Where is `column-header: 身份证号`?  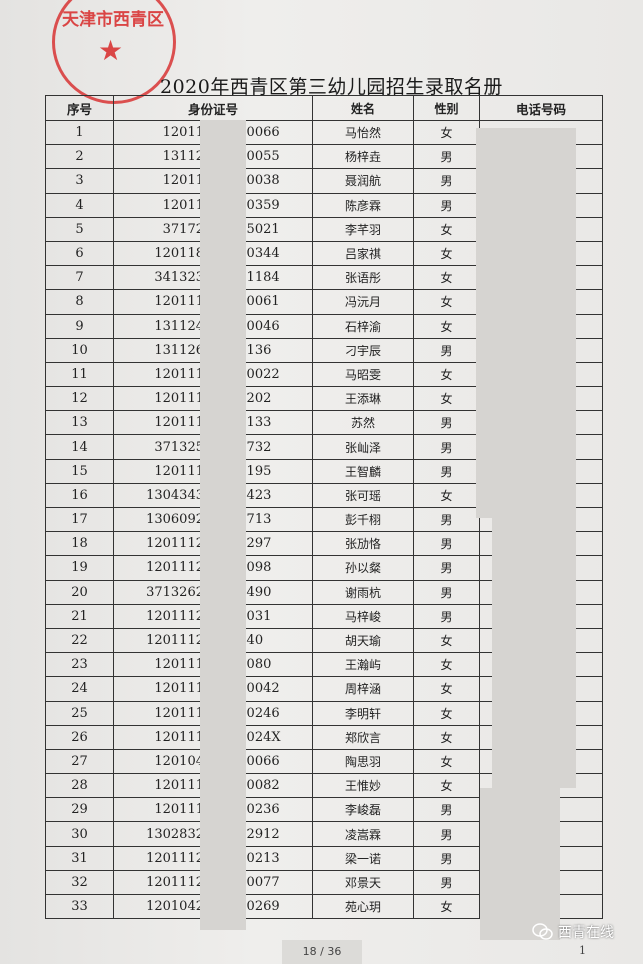 column-header: 身份证号 is located at coordinates (213, 108).